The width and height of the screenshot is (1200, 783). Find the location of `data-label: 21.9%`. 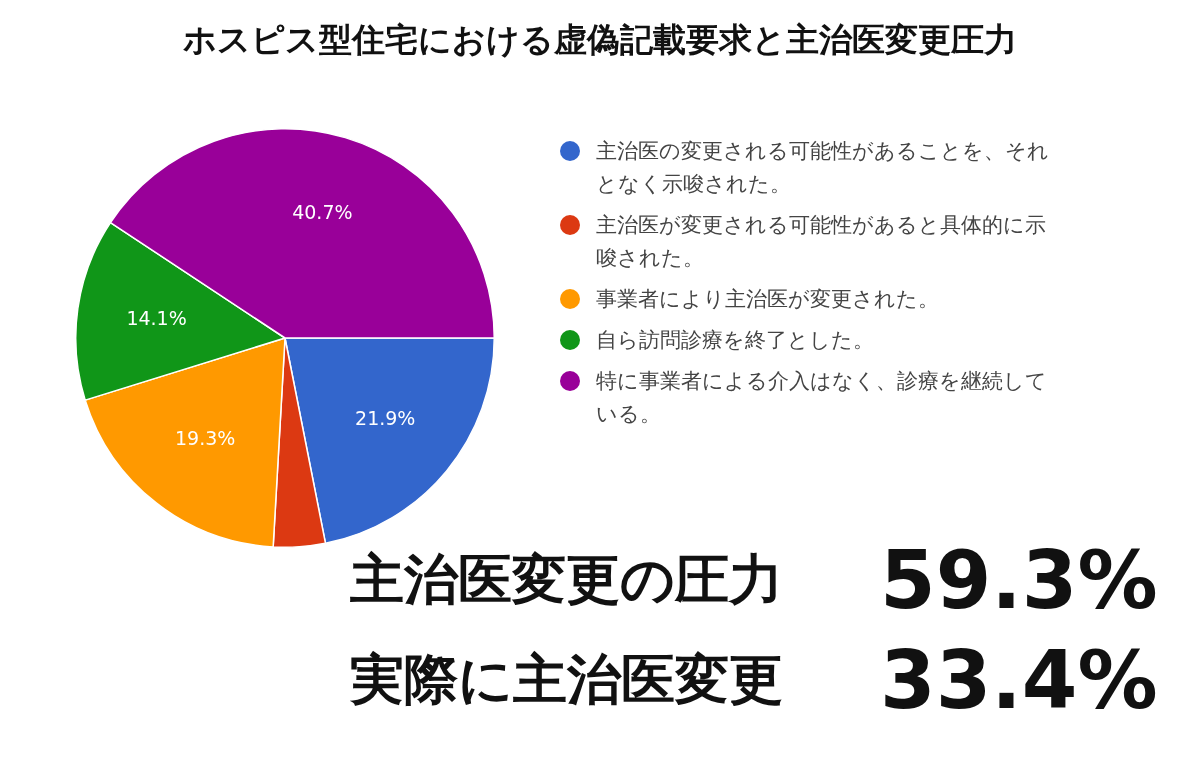

data-label: 21.9% is located at coordinates (385, 418).